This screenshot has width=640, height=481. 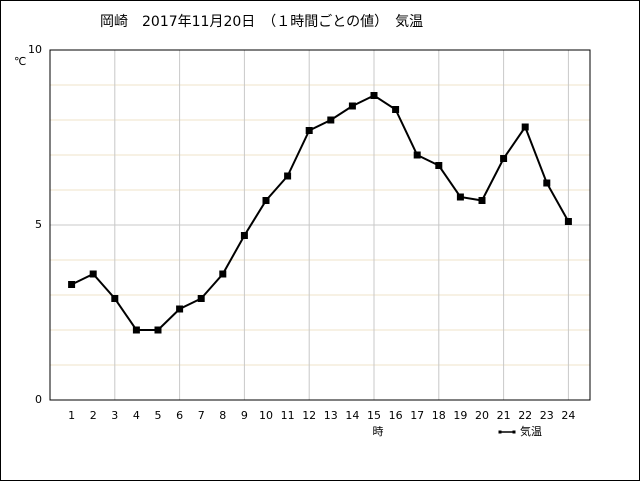 I want to click on x-tick-label: 20, so click(x=482, y=415).